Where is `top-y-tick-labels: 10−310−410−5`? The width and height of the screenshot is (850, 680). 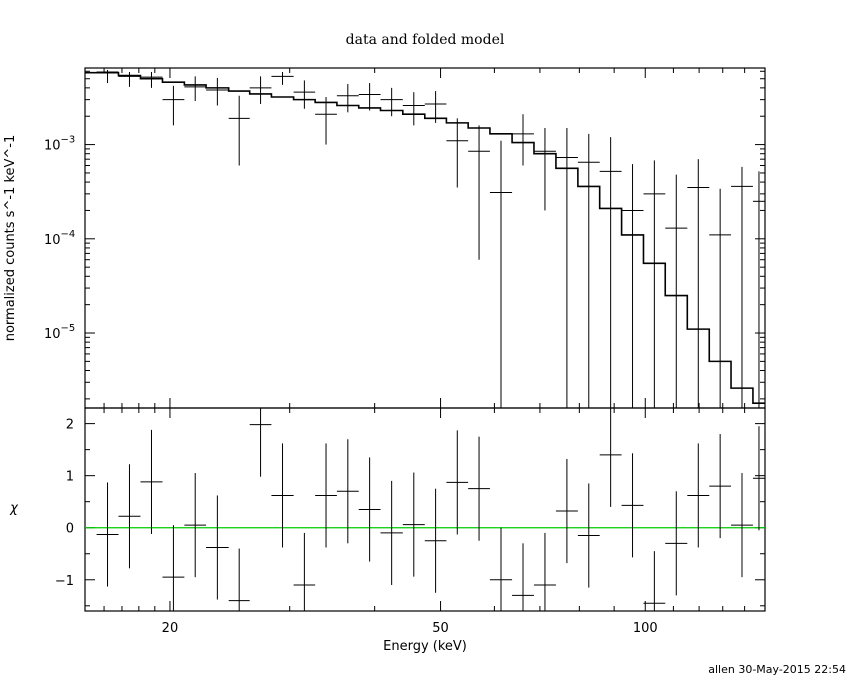 top-y-tick-labels: 10−310−410−5 is located at coordinates (59, 238).